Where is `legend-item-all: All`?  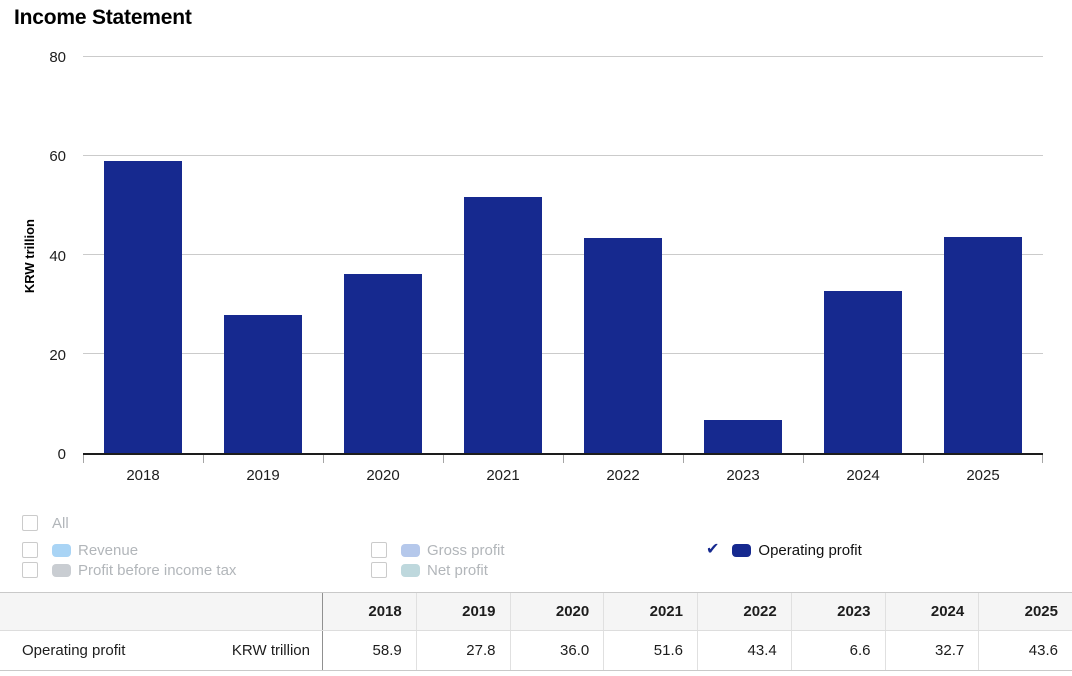
legend-item-all: All is located at coordinates (45, 523).